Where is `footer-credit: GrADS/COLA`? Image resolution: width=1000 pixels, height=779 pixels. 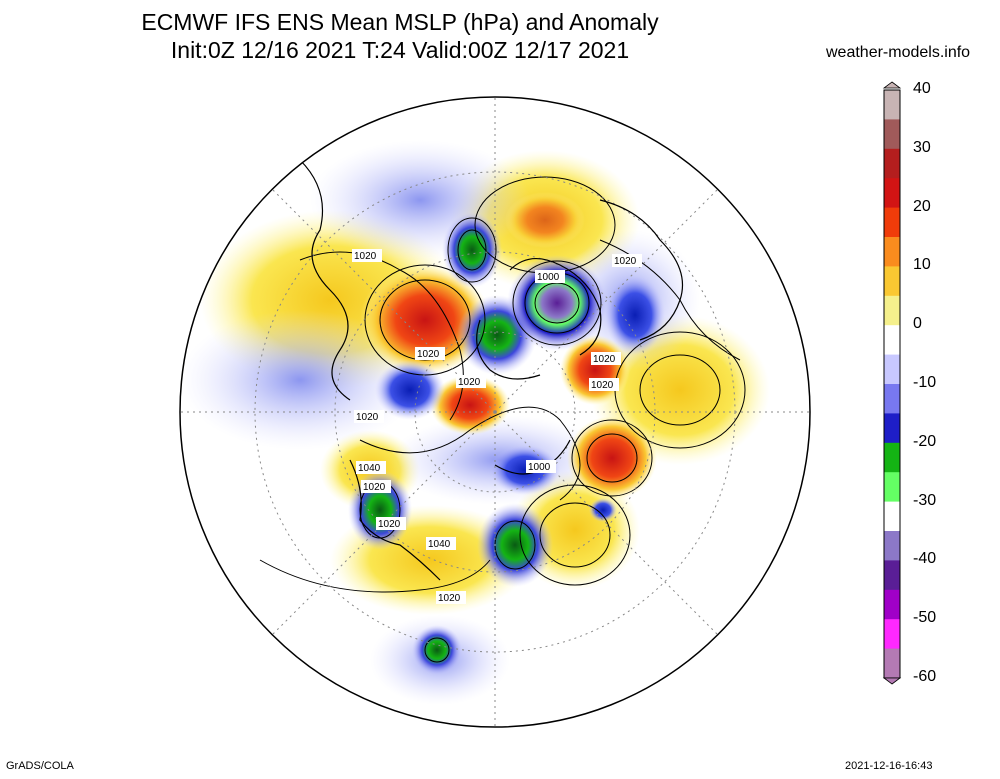 footer-credit: GrADS/COLA is located at coordinates (40, 766).